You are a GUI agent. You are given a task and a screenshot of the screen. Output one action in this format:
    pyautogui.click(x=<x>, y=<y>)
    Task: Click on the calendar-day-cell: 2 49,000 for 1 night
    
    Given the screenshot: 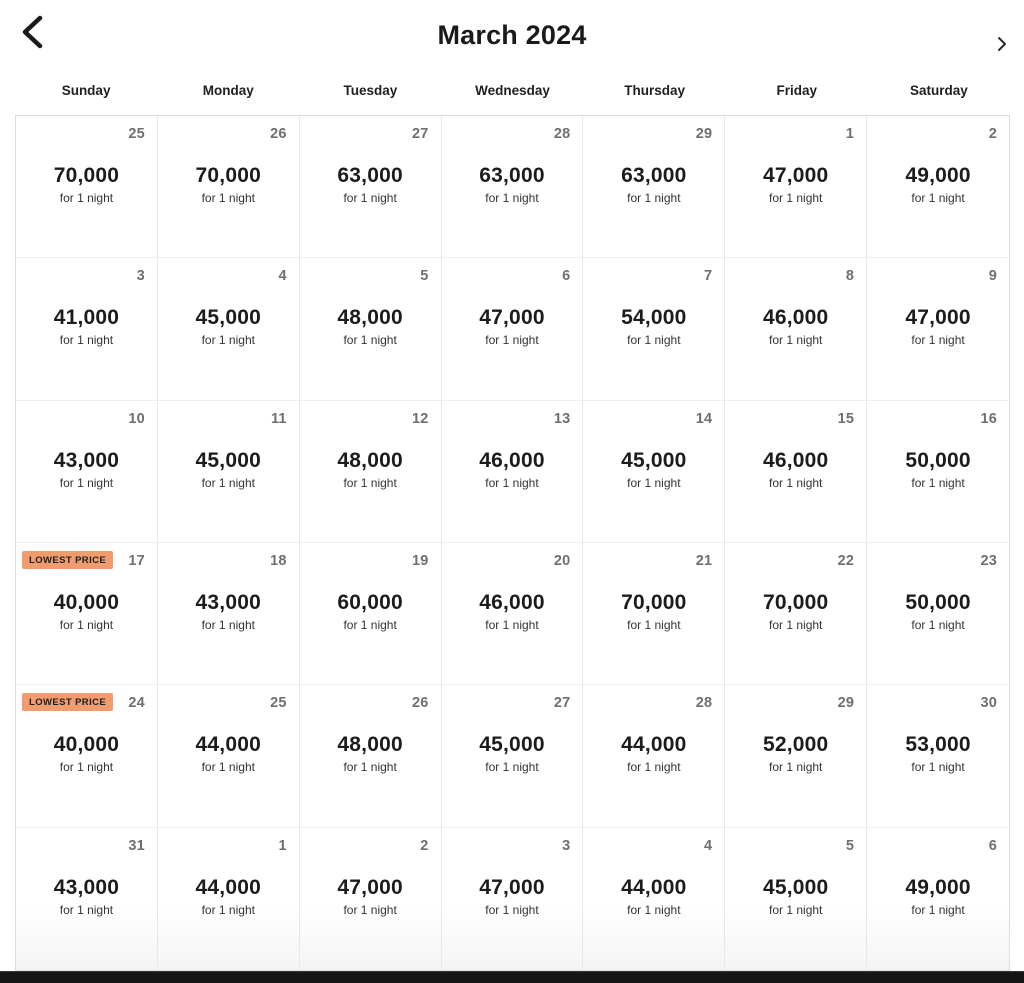 What is the action you would take?
    pyautogui.click(x=938, y=187)
    